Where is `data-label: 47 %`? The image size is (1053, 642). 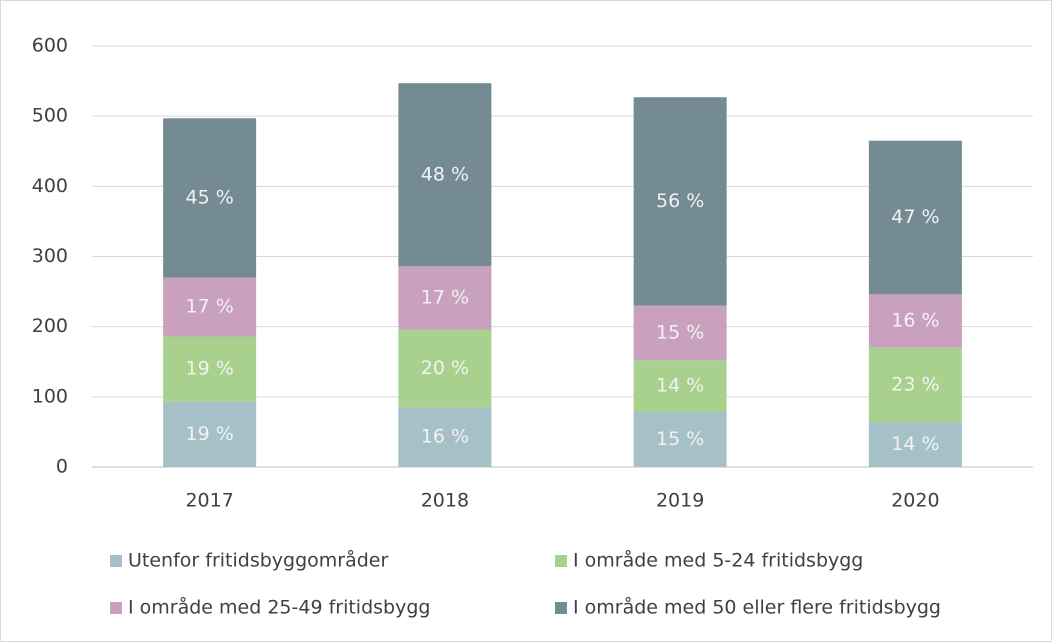 data-label: 47 % is located at coordinates (915, 217).